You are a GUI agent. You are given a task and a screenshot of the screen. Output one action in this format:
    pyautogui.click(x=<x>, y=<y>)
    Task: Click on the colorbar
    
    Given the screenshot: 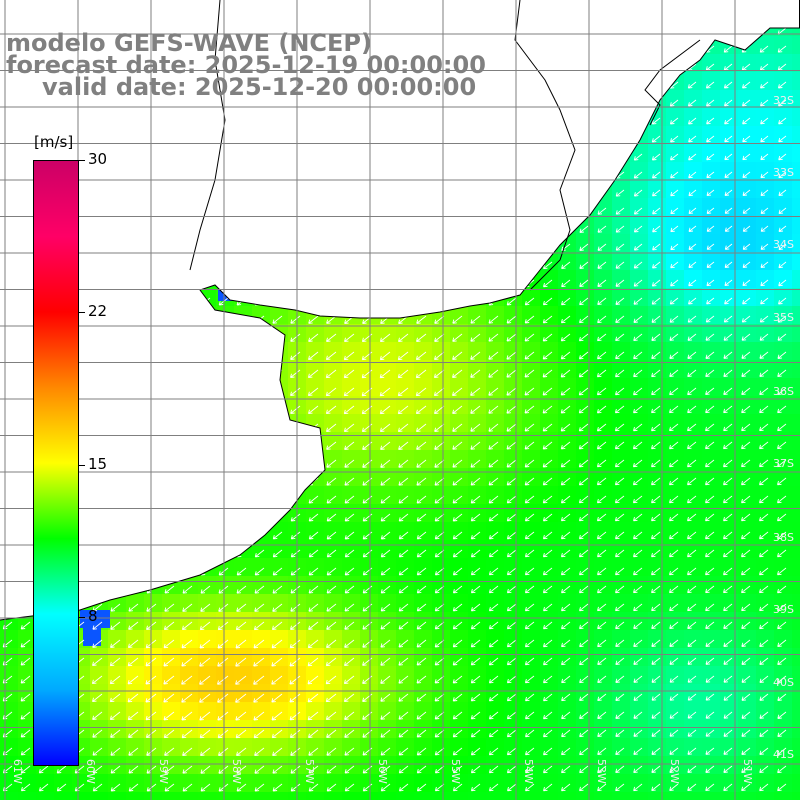 What is the action you would take?
    pyautogui.click(x=56, y=463)
    